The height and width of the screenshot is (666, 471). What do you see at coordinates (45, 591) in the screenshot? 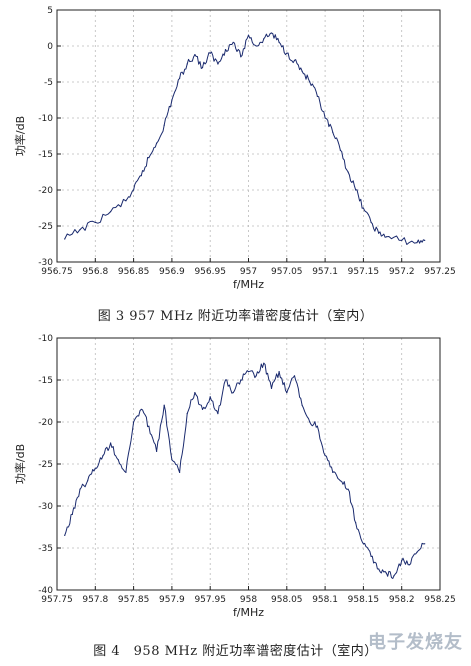
I see `c2-y-tick-label: -40` at bounding box center [45, 591].